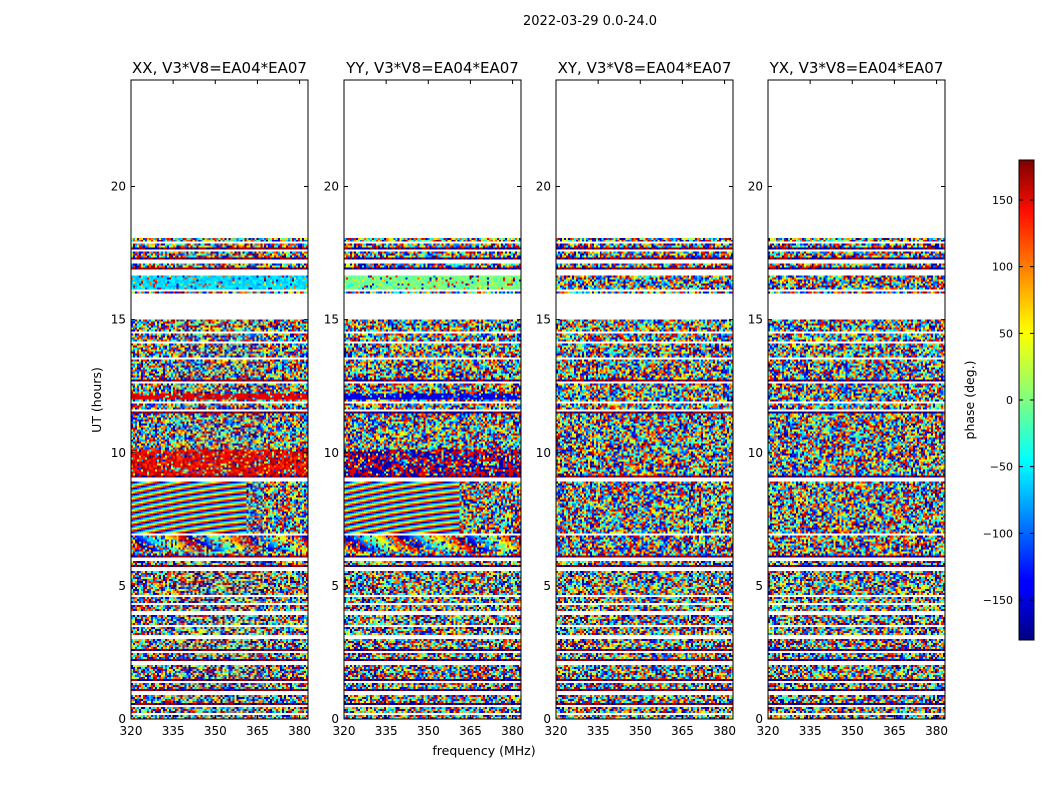  Describe the element at coordinates (969, 400) in the screenshot. I see `colorbar-label: phase (deg.)` at that location.